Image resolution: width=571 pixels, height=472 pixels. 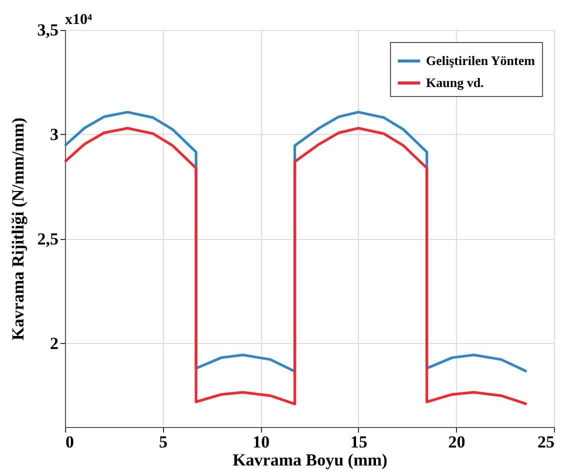 I want to click on y-tick-label: 3,5, so click(x=47, y=30).